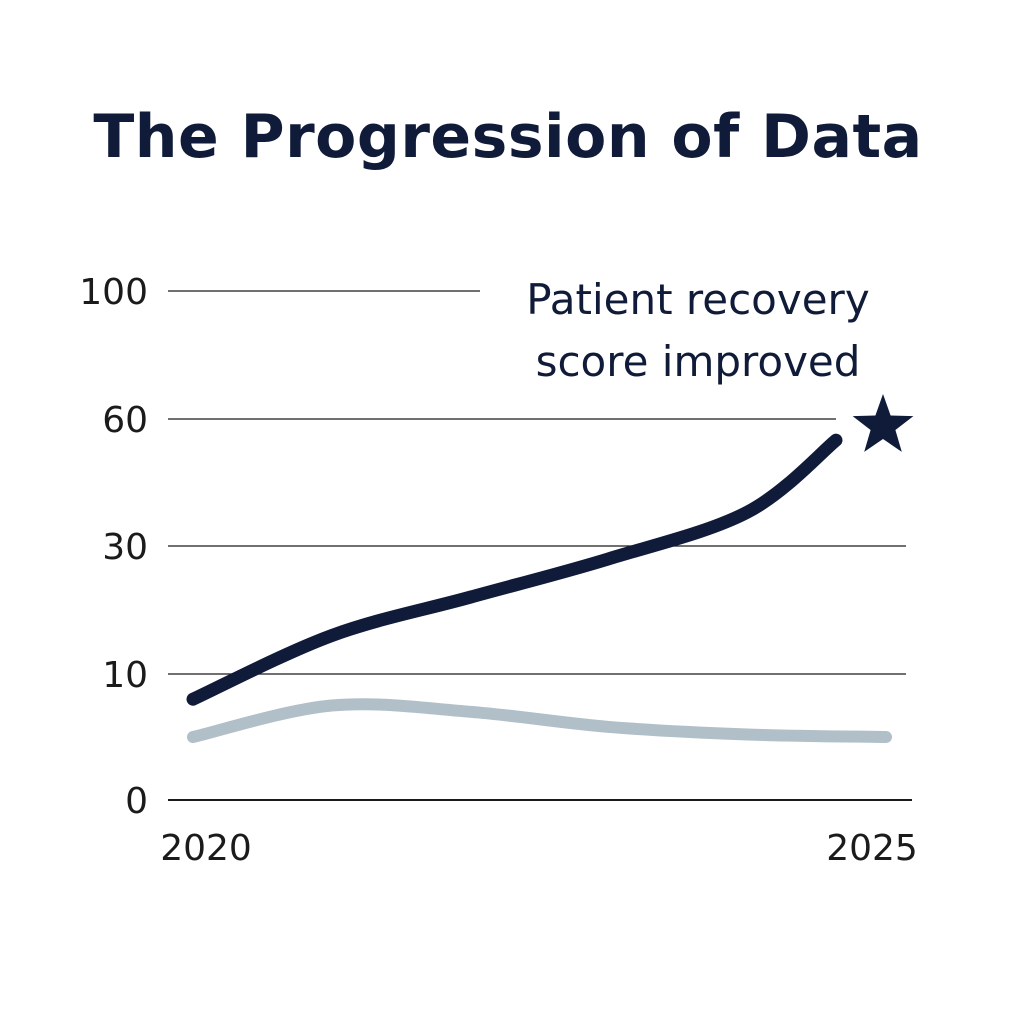  Describe the element at coordinates (698, 361) in the screenshot. I see `annotation-line-2: score improved` at that location.